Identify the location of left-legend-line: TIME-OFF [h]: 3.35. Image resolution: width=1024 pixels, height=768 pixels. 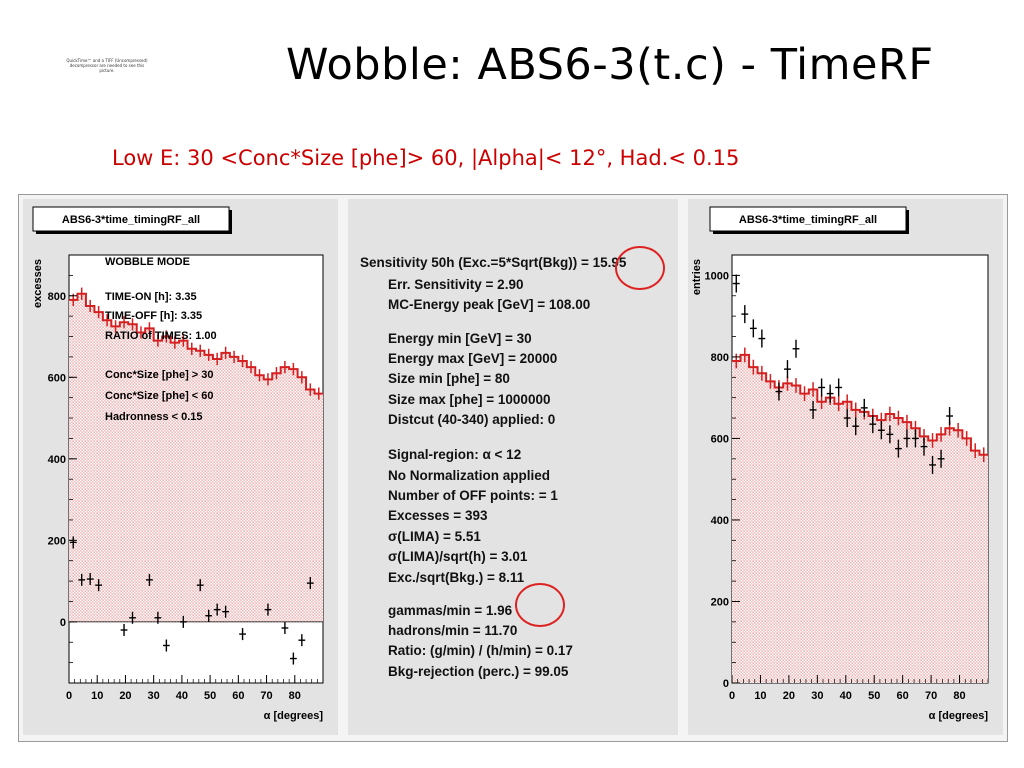
(153, 316).